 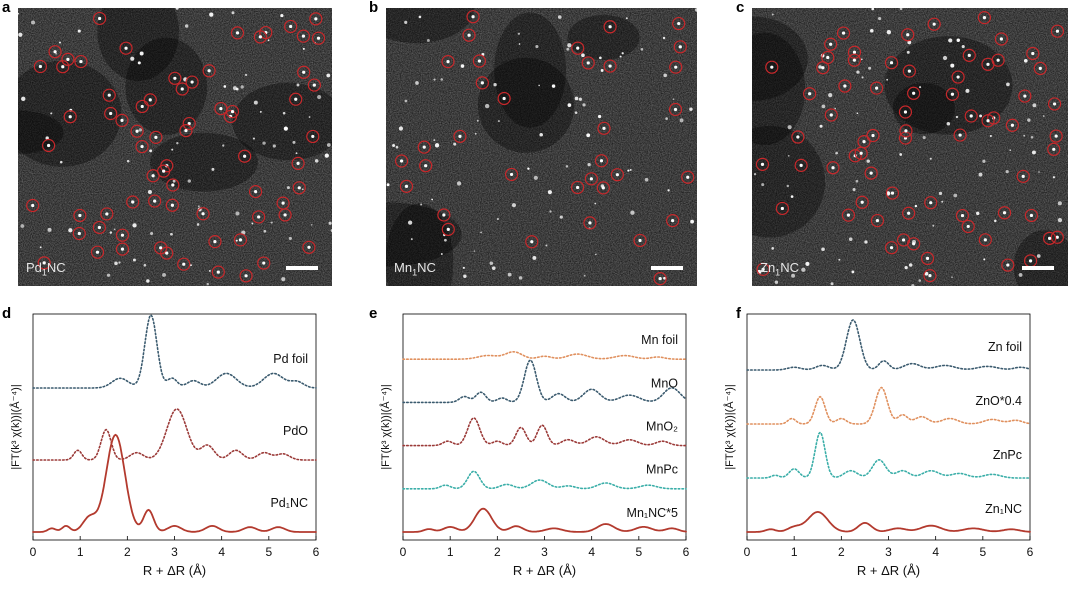 I want to click on series-label: Mn foil, so click(x=659, y=340).